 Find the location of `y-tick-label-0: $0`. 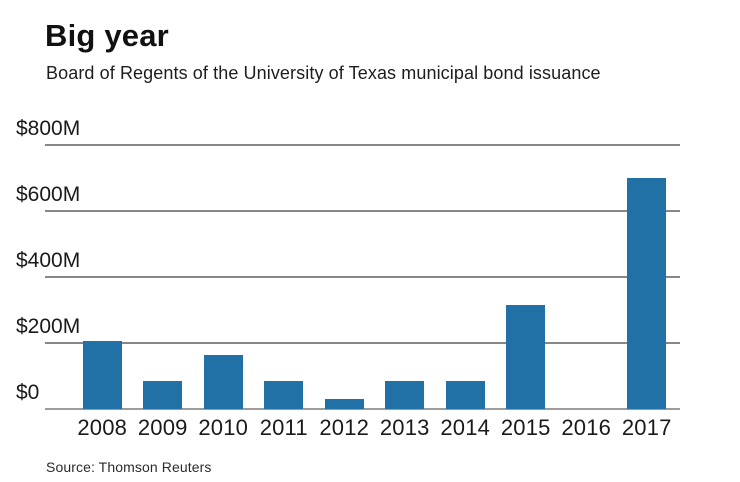

y-tick-label-0: $0 is located at coordinates (28, 392).